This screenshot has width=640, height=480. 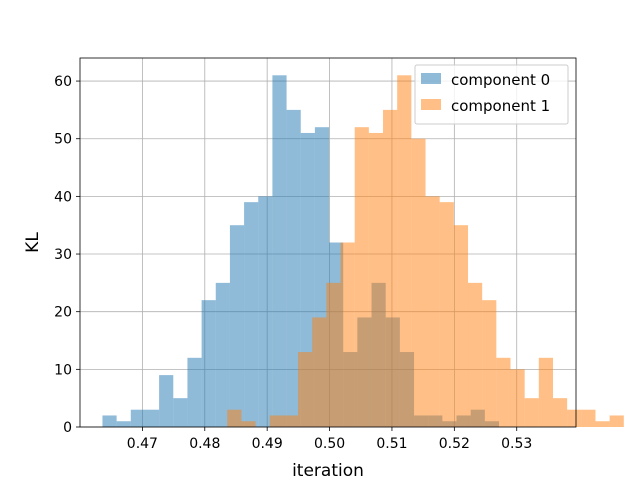 I want to click on legend-label-component-1: component 1, so click(x=500, y=106).